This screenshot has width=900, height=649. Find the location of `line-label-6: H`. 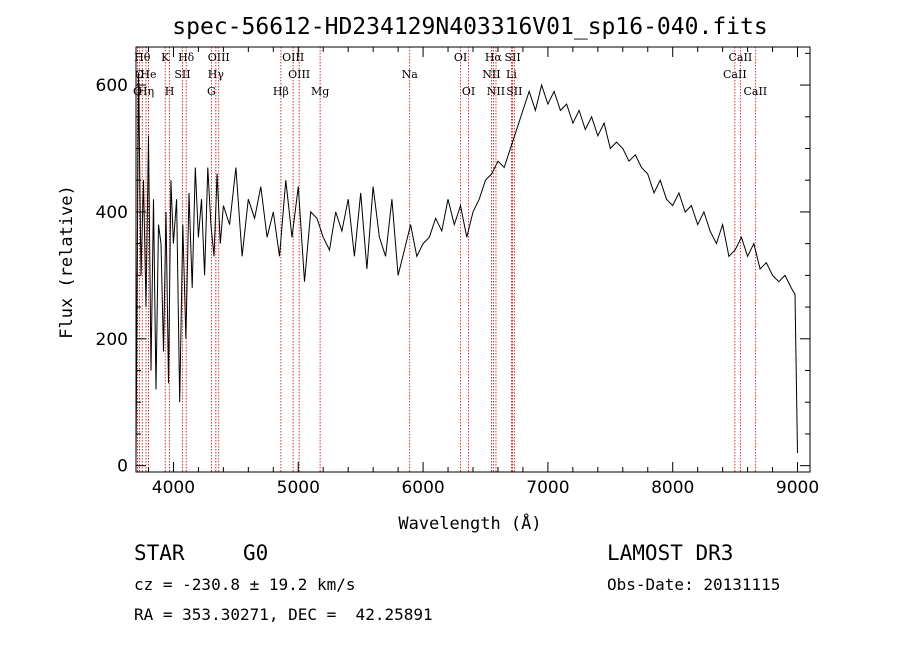

line-label-6: H is located at coordinates (170, 91).